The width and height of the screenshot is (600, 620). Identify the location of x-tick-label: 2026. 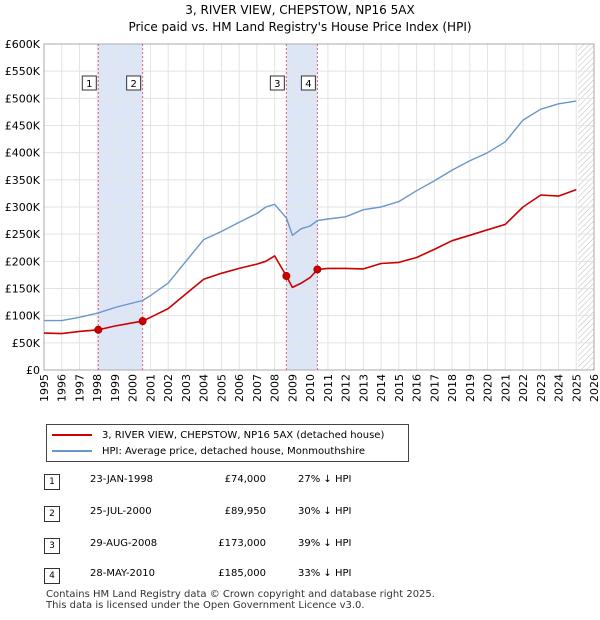
(594, 388).